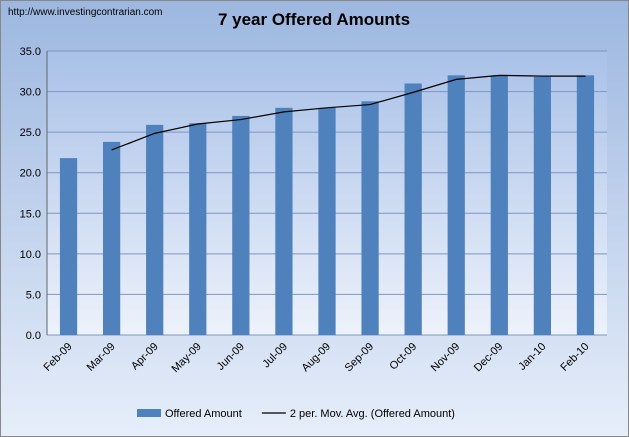 This screenshot has width=629, height=437. What do you see at coordinates (30, 214) in the screenshot?
I see `y-tick-label: 15.0` at bounding box center [30, 214].